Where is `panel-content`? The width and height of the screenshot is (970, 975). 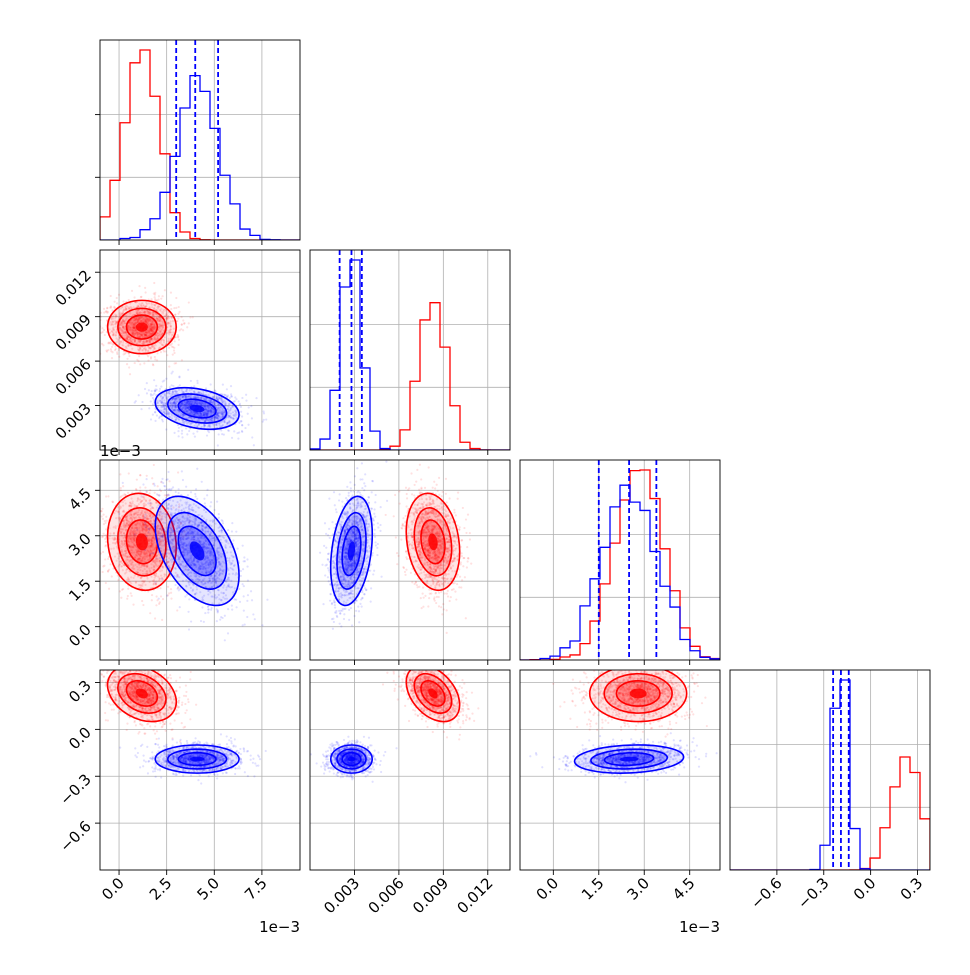 panel-content is located at coordinates (410, 350).